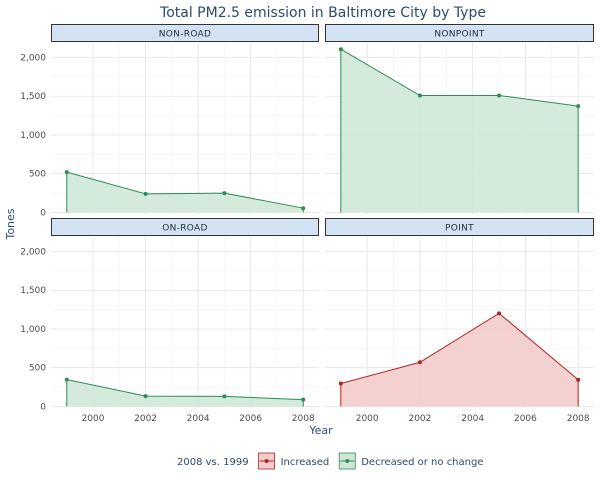  I want to click on legend-title: 2008 vs. 1999, so click(213, 462).